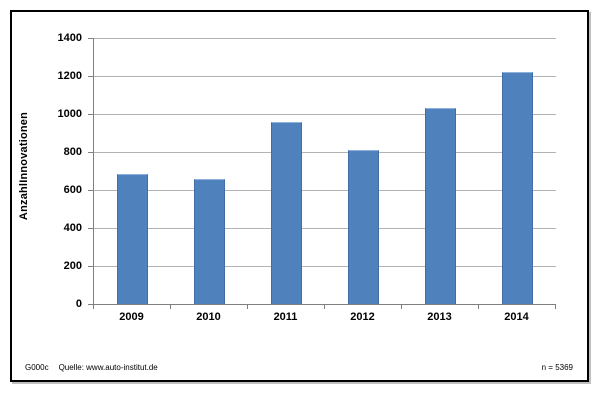 This screenshot has height=400, width=600. Describe the element at coordinates (72, 190) in the screenshot. I see `y-axis-tick-label: 600` at that location.